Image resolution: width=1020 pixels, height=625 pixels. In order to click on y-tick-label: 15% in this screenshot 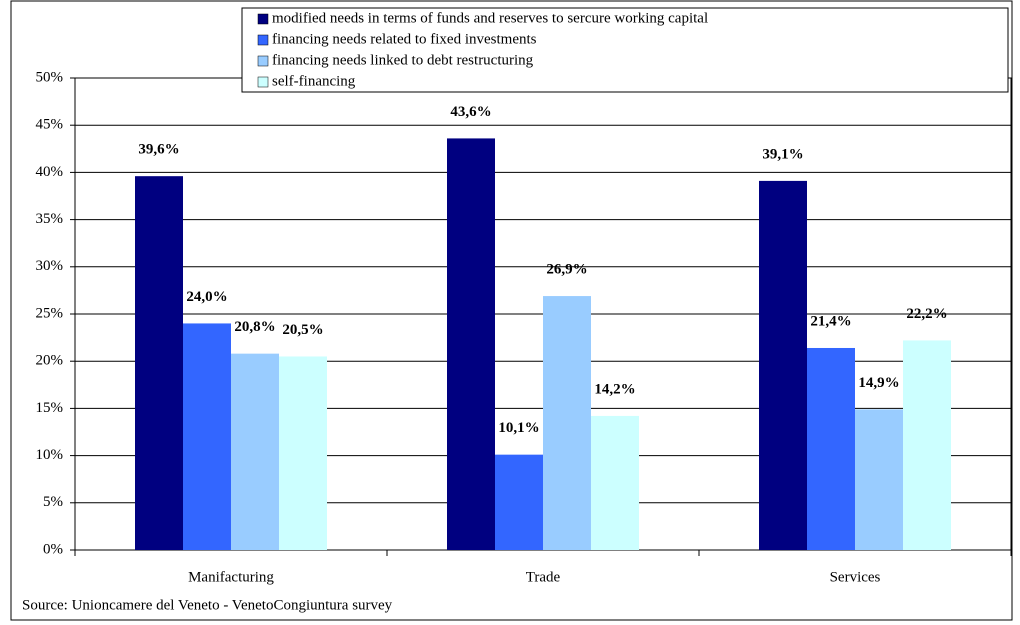, I will do `click(50, 408)`.